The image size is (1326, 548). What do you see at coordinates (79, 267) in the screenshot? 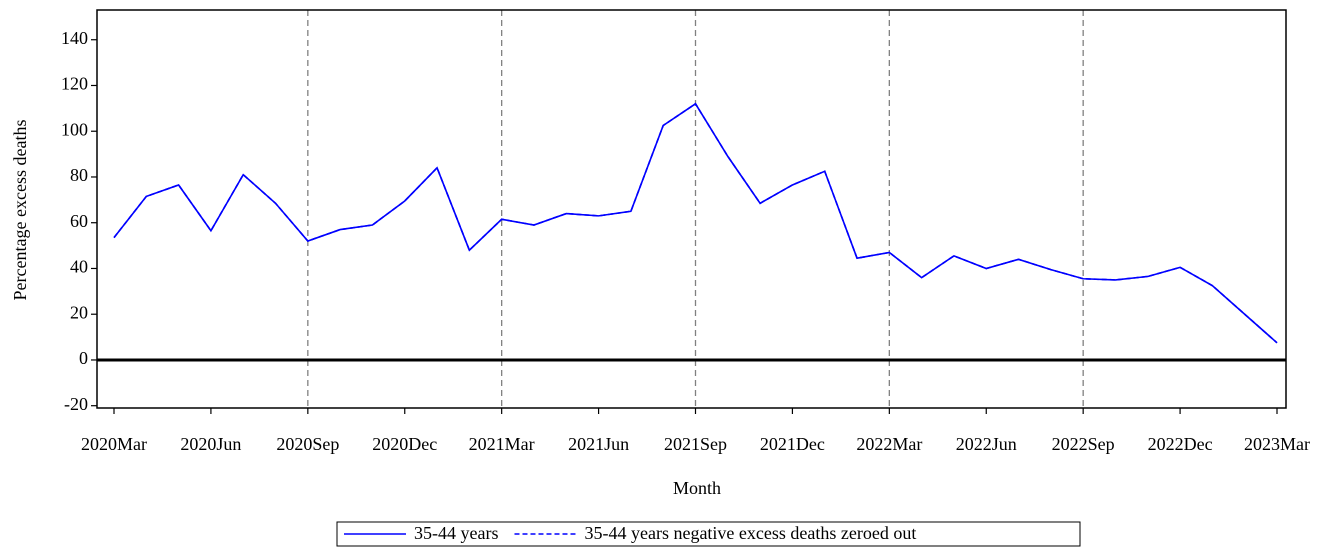
I see `y-tick-label: 40` at bounding box center [79, 267].